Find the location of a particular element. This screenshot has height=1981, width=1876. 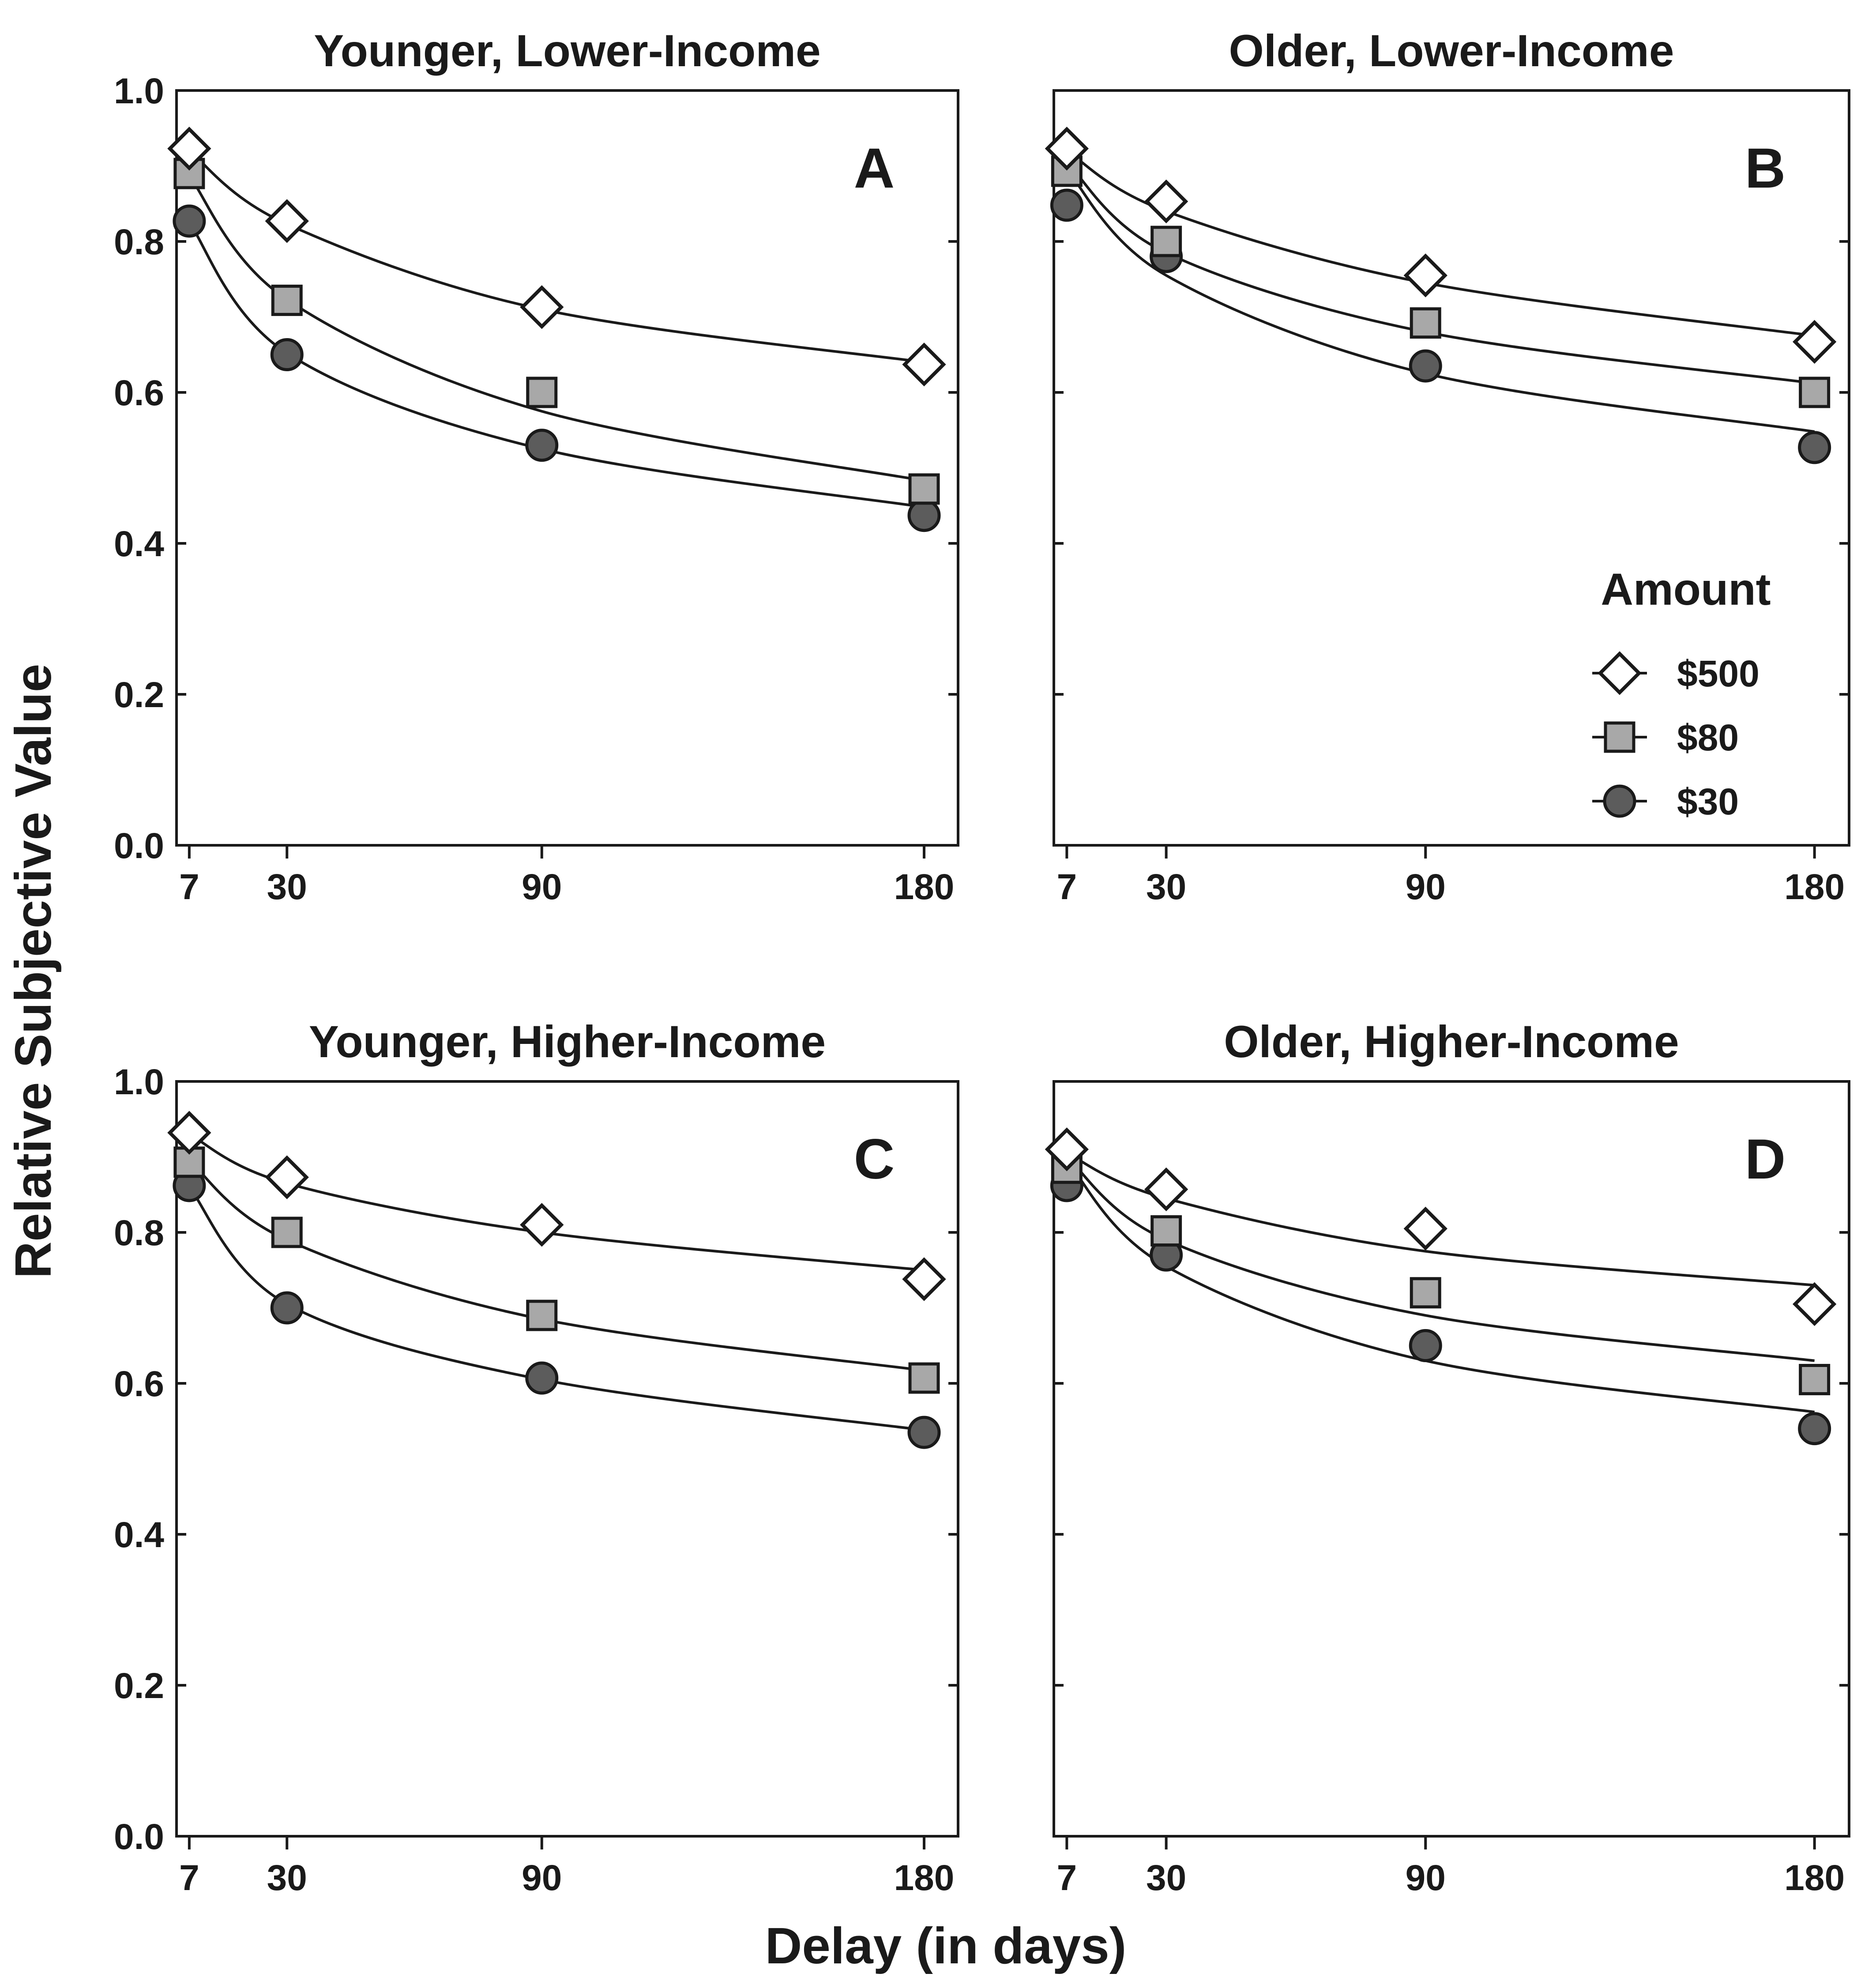

y-axis-label: Relative Subjective Value is located at coordinates (33, 971).